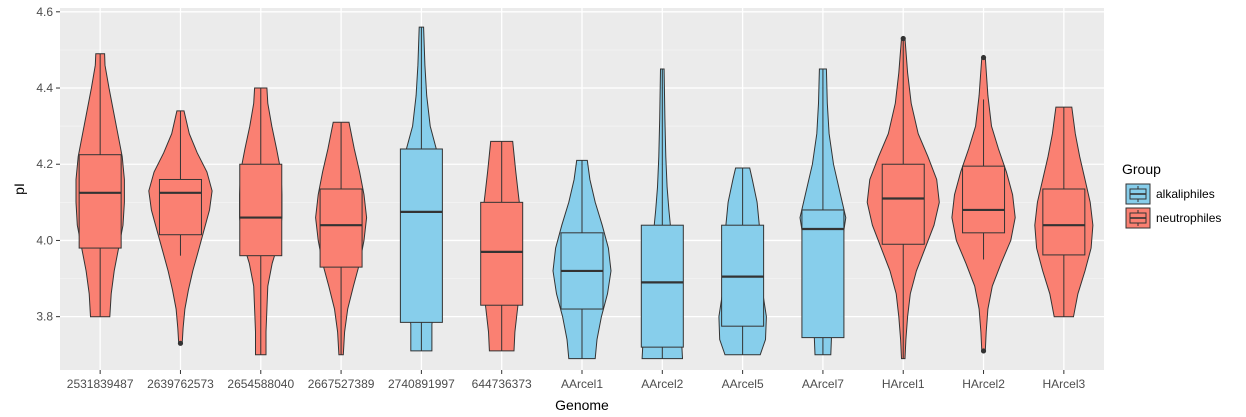  I want to click on y-tick-label: 3.8, so click(44, 317).